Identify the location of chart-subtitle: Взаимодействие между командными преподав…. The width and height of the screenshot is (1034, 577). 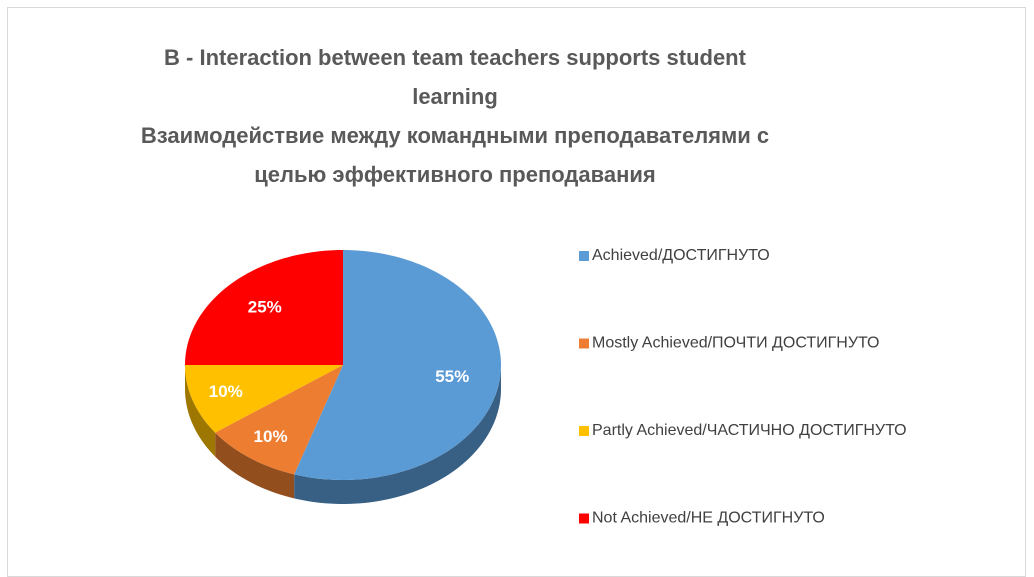
(455, 155).